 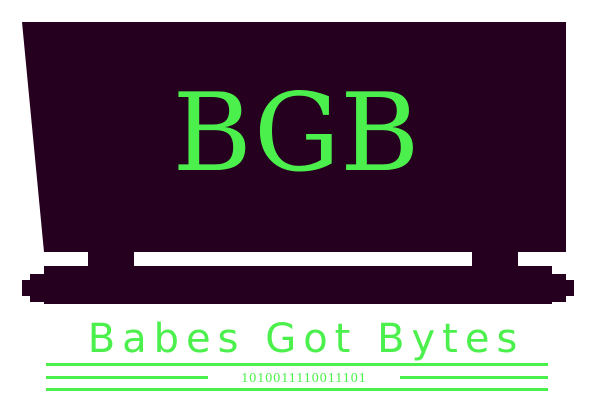 I want to click on divider-line-bottom, so click(x=297, y=389).